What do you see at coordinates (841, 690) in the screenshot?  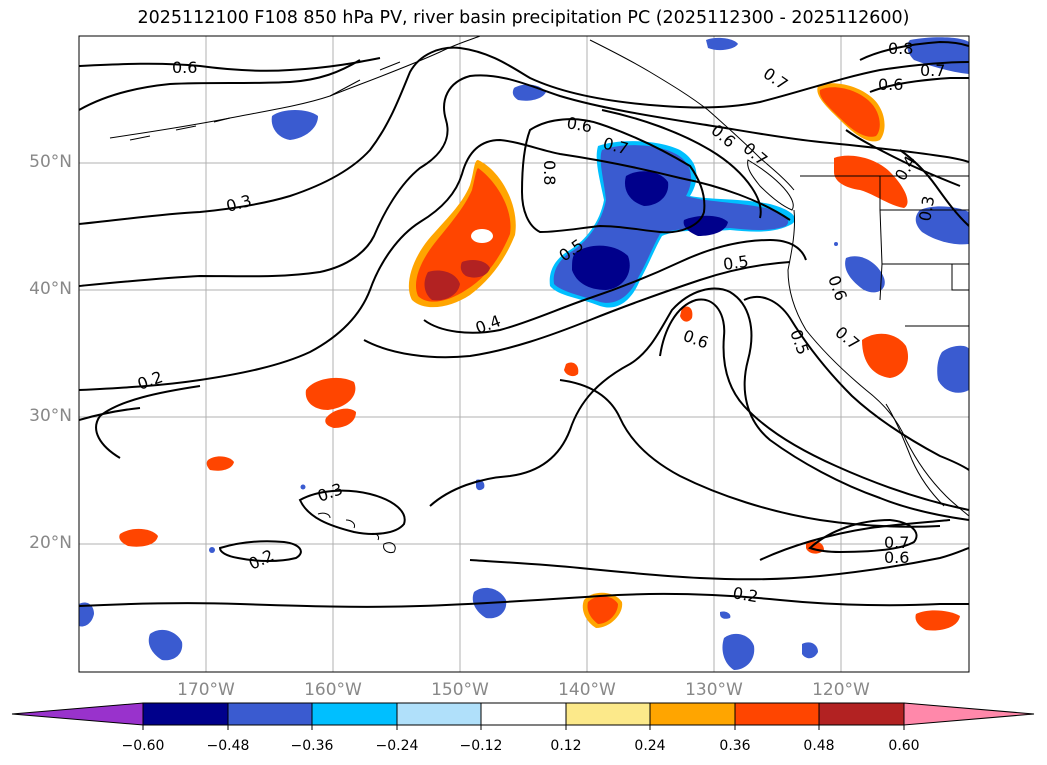 I see `lon-label: 120°W` at bounding box center [841, 690].